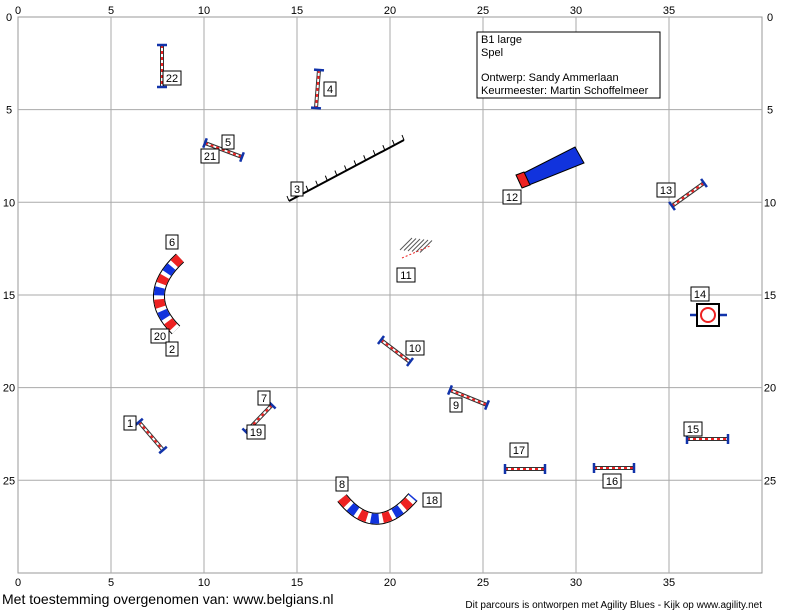  I want to click on info-type: Spel, so click(492, 53).